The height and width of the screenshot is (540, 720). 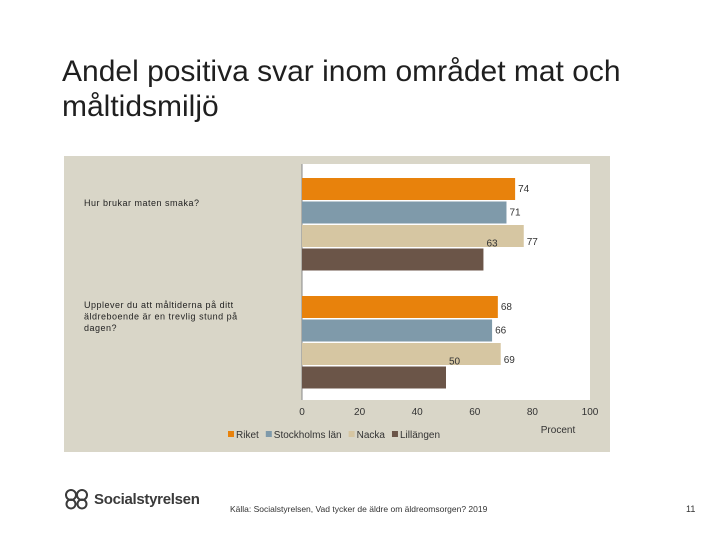 I want to click on socialstyrelsen-logo: Socialstyrelsen, so click(x=132, y=499).